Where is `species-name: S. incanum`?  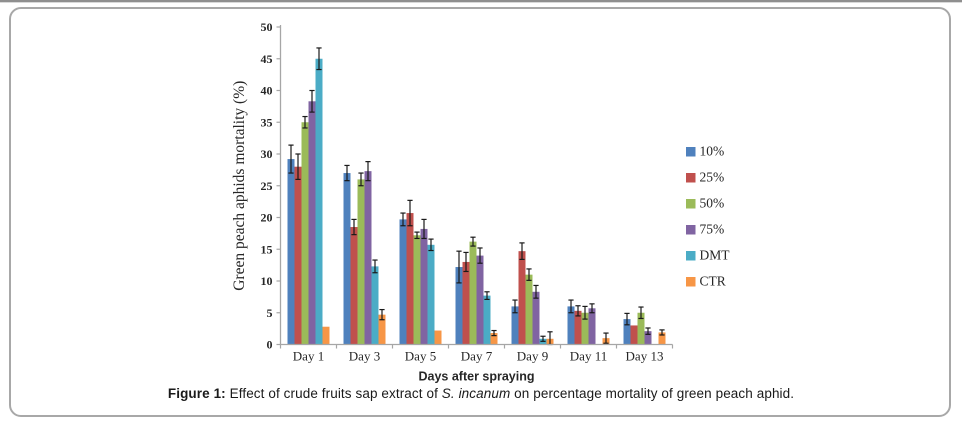 species-name: S. incanum is located at coordinates (476, 393).